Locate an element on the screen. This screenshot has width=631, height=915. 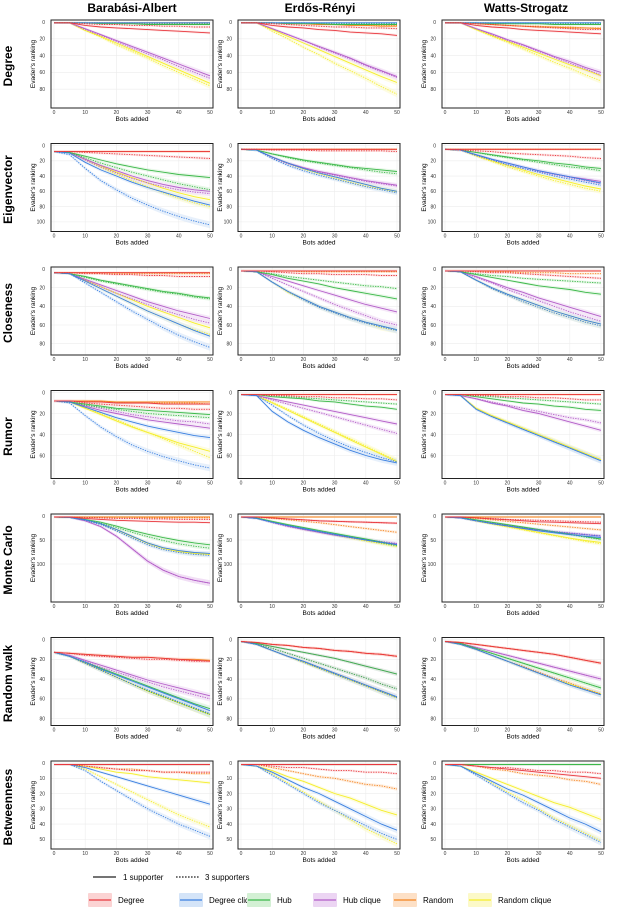
legend-item-random: Random is located at coordinates (423, 900).